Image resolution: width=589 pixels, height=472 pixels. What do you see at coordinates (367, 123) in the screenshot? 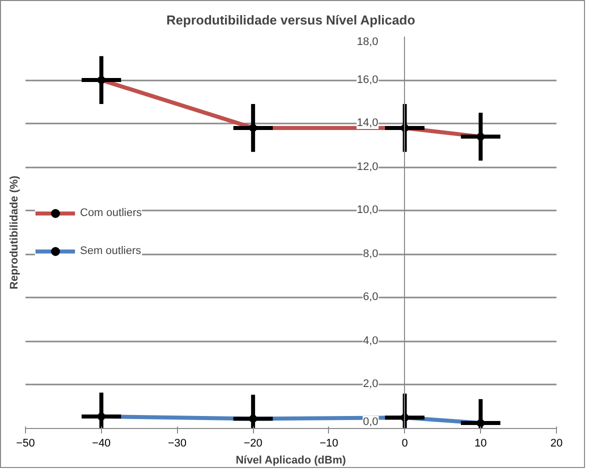
I see `y-tick-label: 14,0` at bounding box center [367, 123].